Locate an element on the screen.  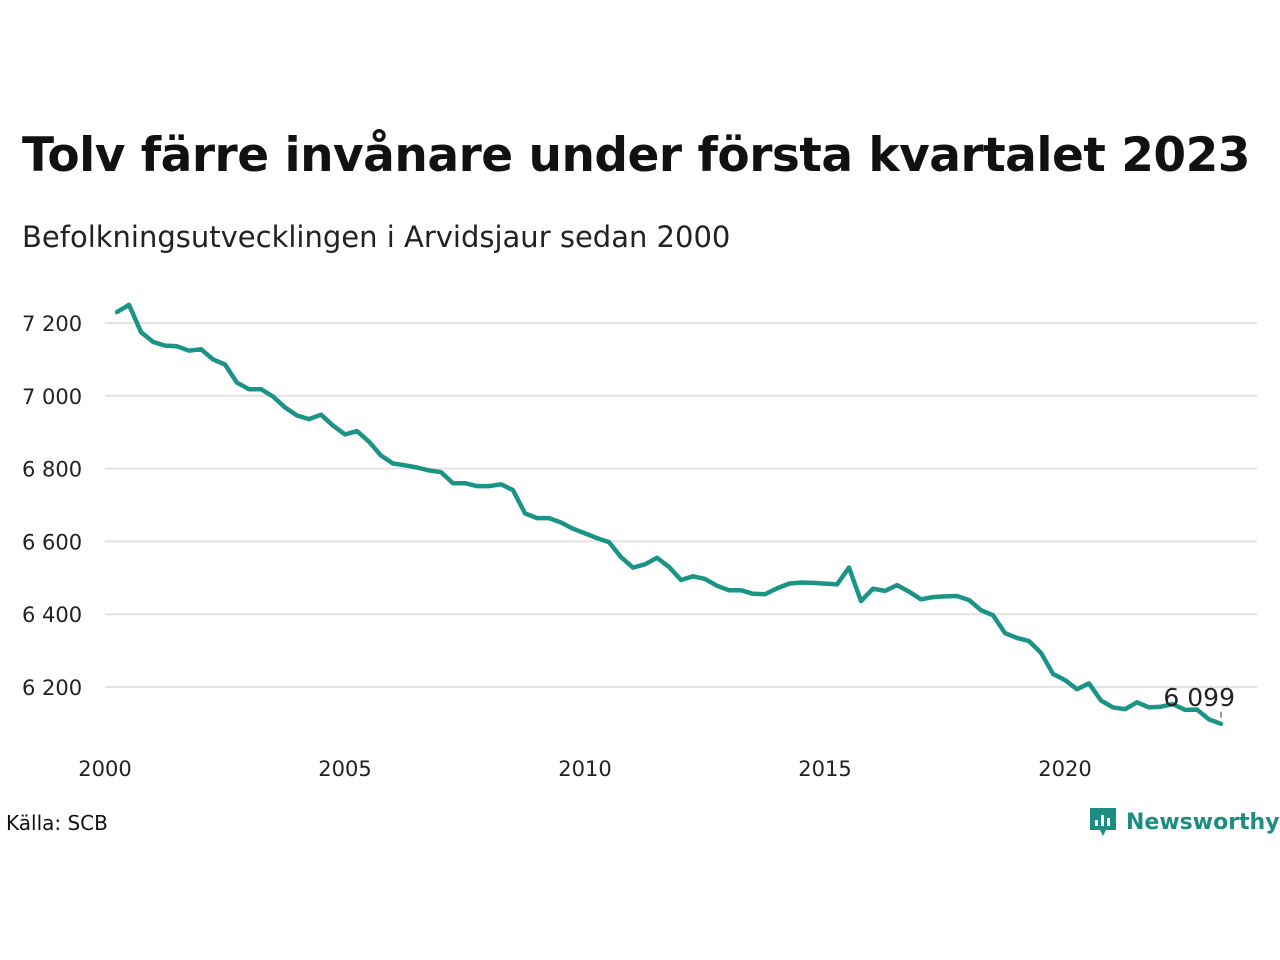
y-tick-label: 6 800 is located at coordinates (52, 470).